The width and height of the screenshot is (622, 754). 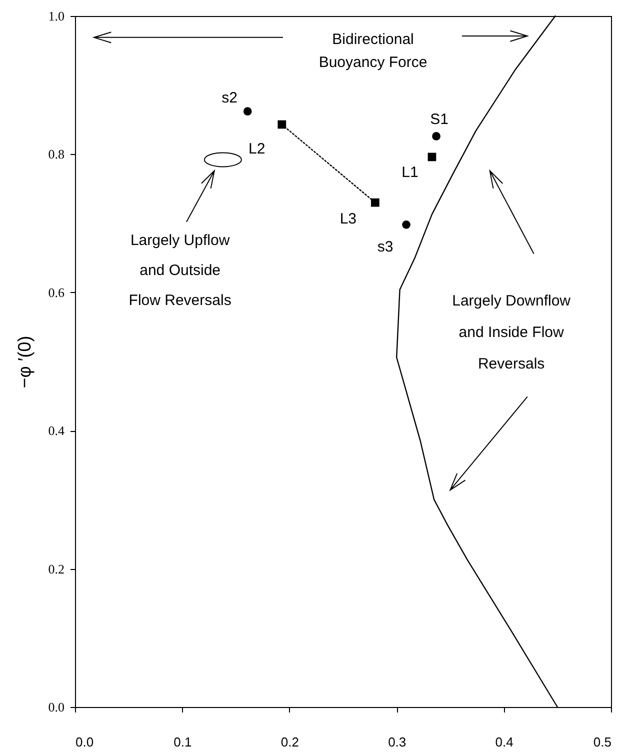 I want to click on x-tick-label: 0.3, so click(x=397, y=742).